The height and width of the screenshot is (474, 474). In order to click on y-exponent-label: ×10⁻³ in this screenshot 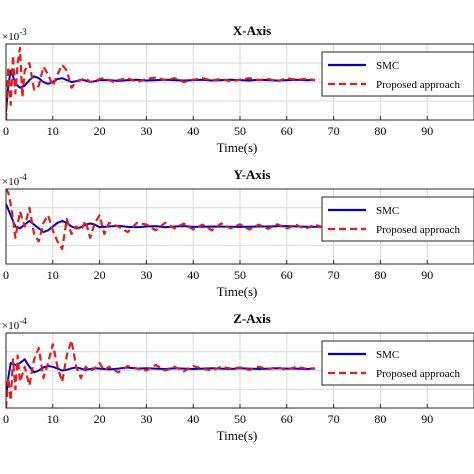, I will do `click(14, 35)`.